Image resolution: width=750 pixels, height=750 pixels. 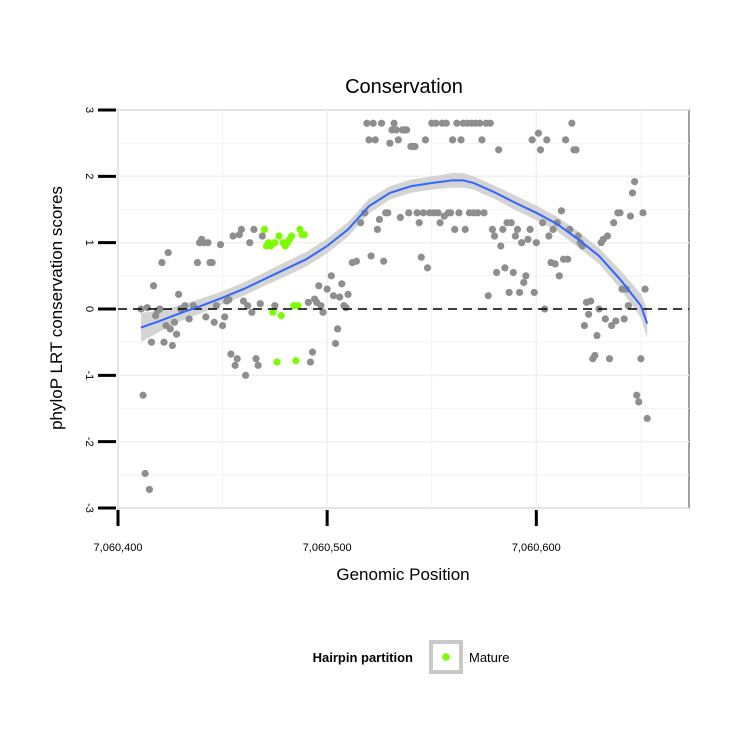 What do you see at coordinates (446, 657) in the screenshot?
I see `legend-key-mature-dot` at bounding box center [446, 657].